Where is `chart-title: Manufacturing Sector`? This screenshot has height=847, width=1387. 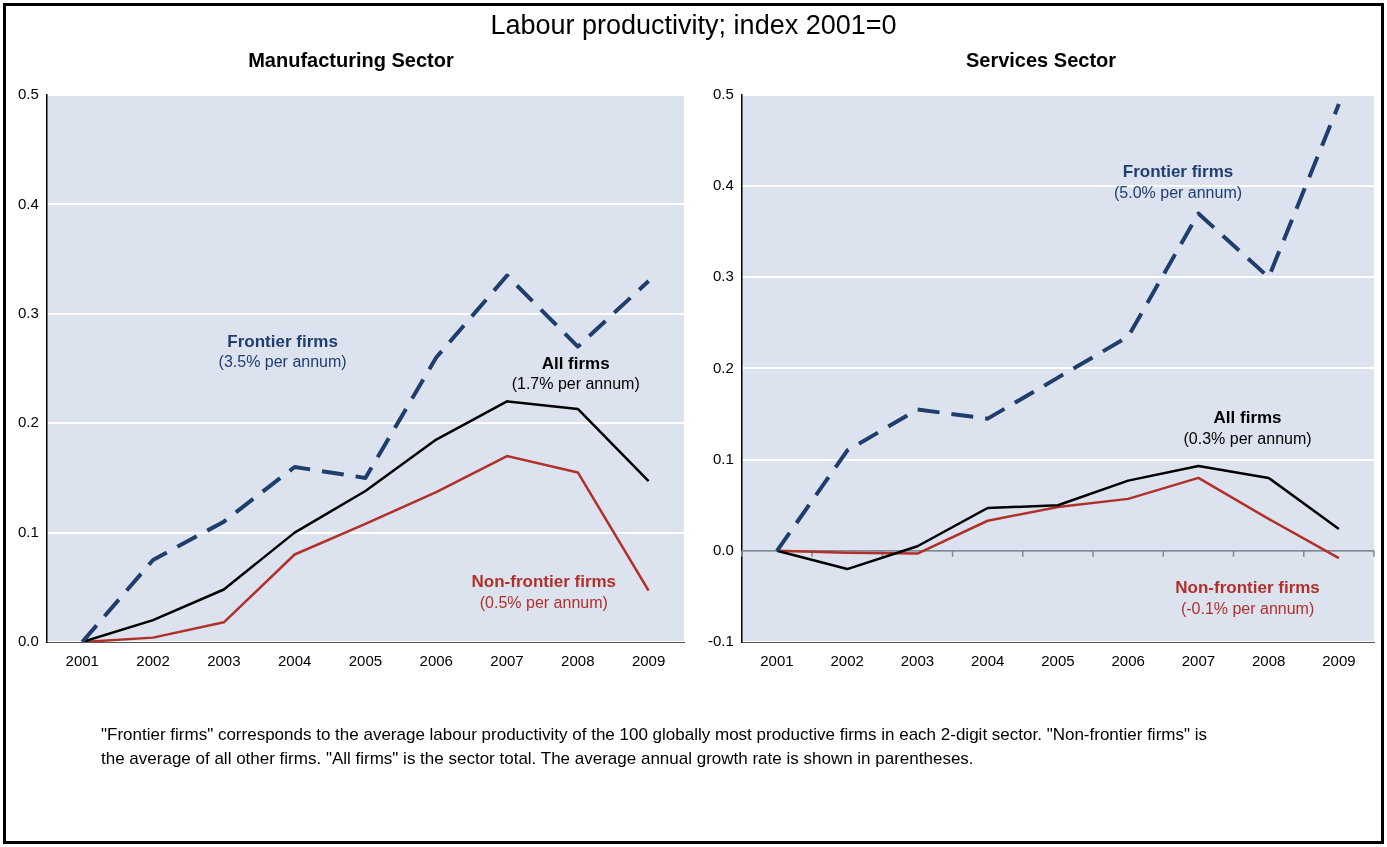
chart-title: Manufacturing Sector is located at coordinates (351, 60).